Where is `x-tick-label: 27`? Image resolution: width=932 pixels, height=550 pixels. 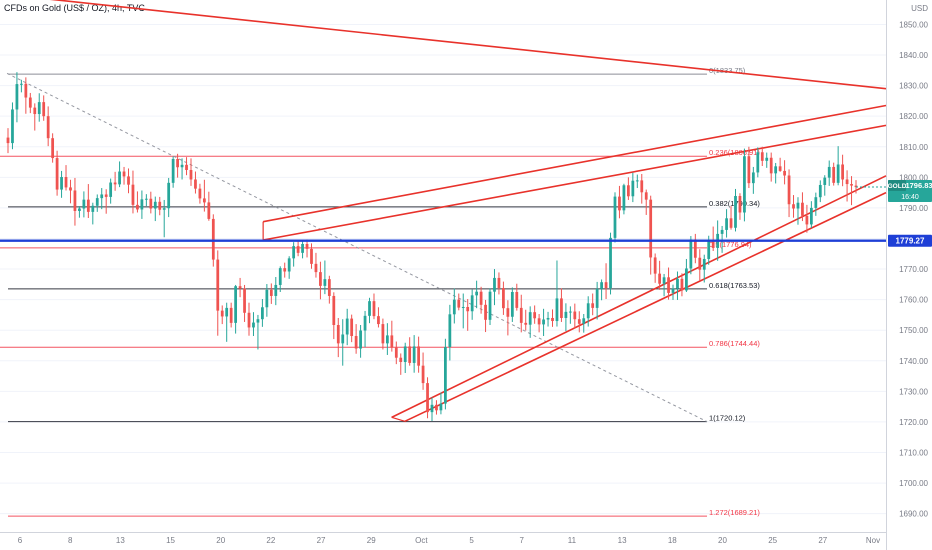
x-tick-label: 27 is located at coordinates (321, 540).